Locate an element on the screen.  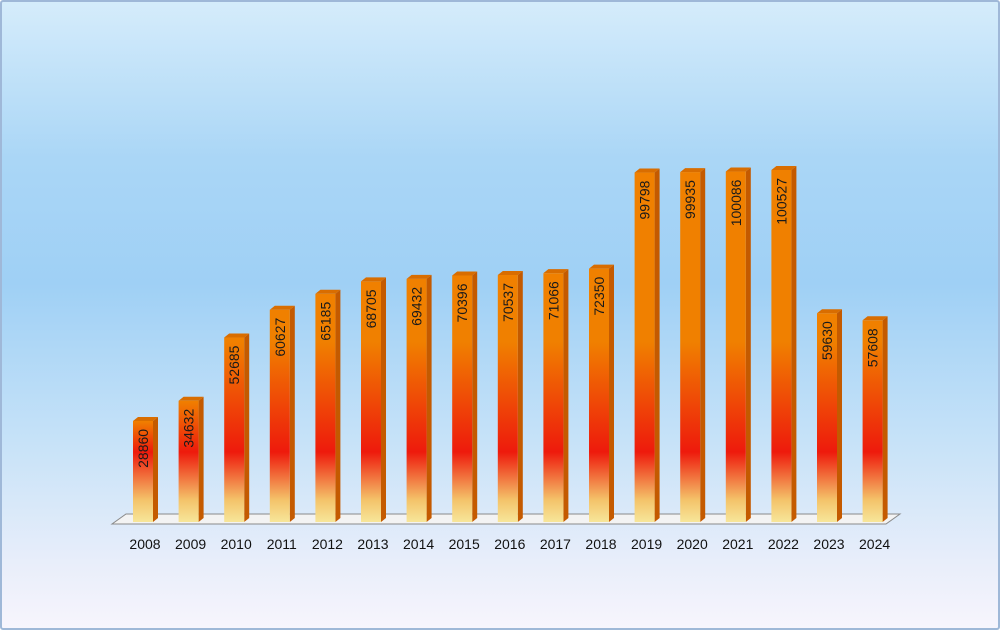
data-label: 52685 is located at coordinates (234, 364).